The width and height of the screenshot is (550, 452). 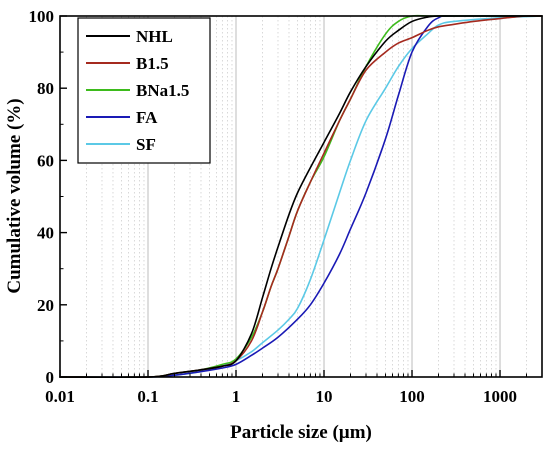 I want to click on y-tick-label: 60, so click(x=45, y=160).